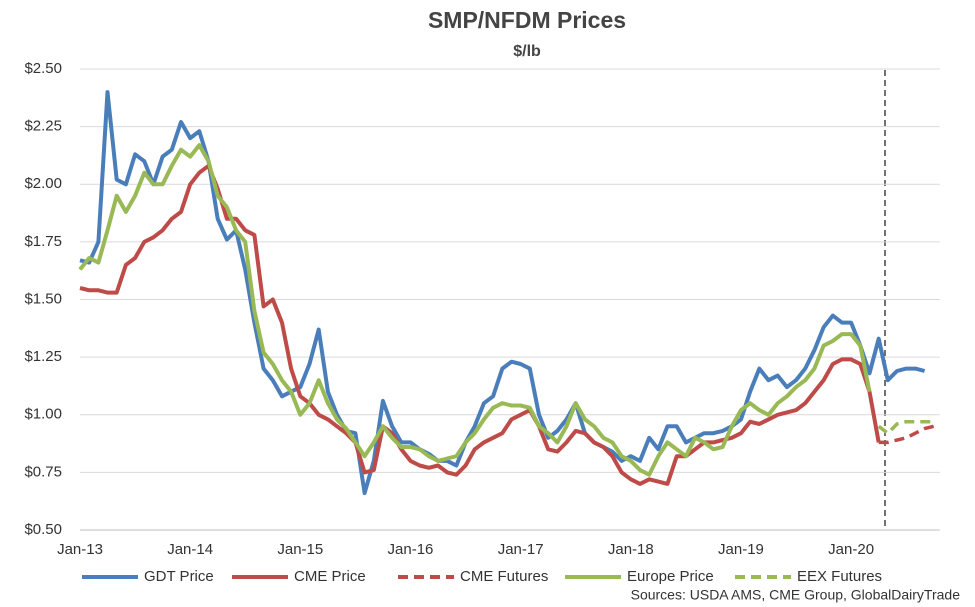 The width and height of the screenshot is (975, 607). What do you see at coordinates (411, 549) in the screenshot?
I see `x-tick-label: Jan-16` at bounding box center [411, 549].